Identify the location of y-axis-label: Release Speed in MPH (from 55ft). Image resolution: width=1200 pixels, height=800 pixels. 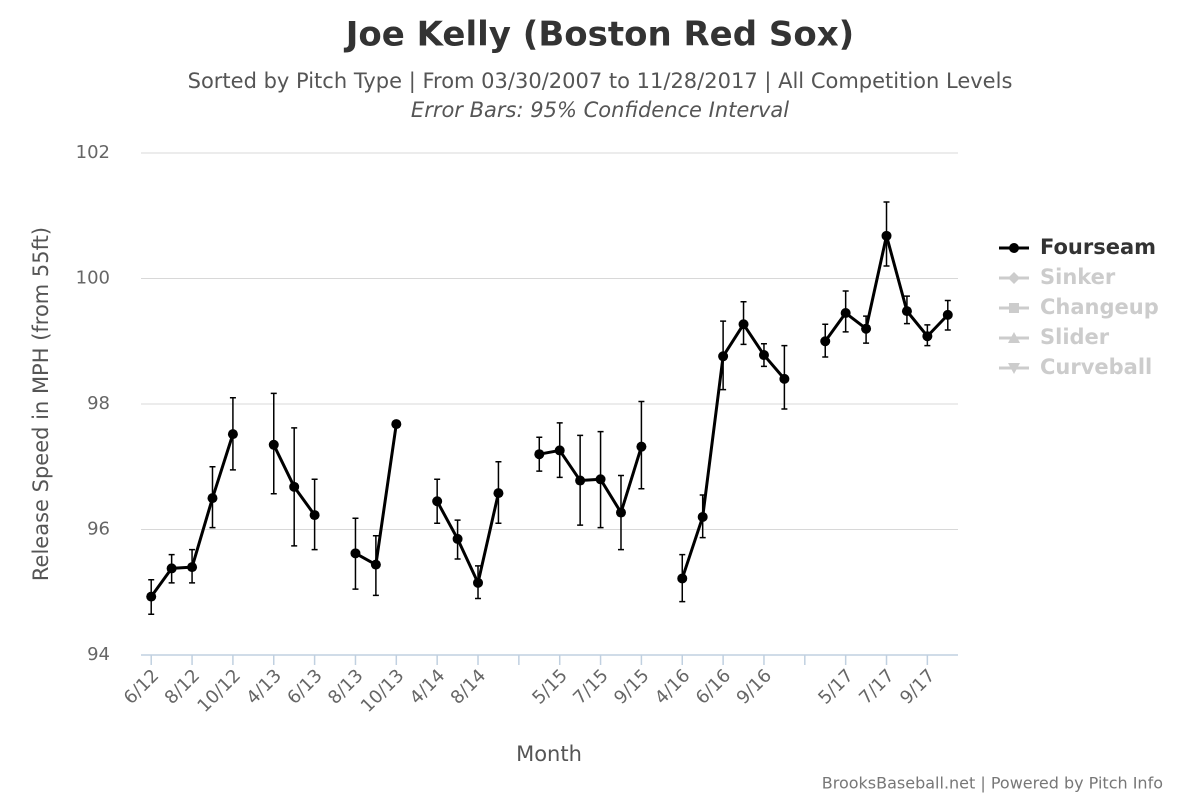
(41, 404).